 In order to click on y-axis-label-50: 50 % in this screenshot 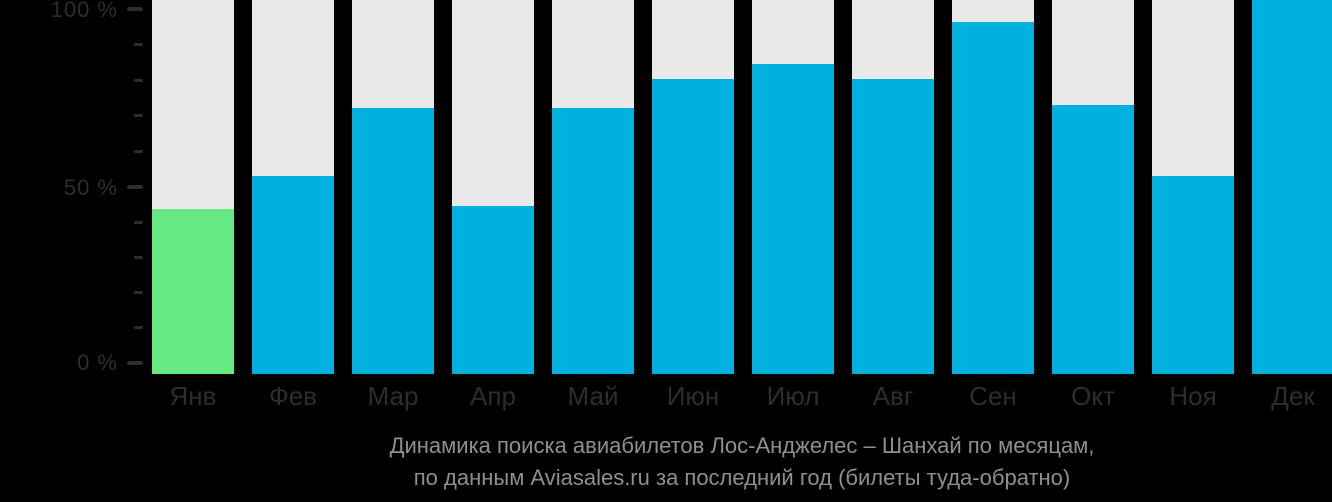, I will do `click(90, 187)`.